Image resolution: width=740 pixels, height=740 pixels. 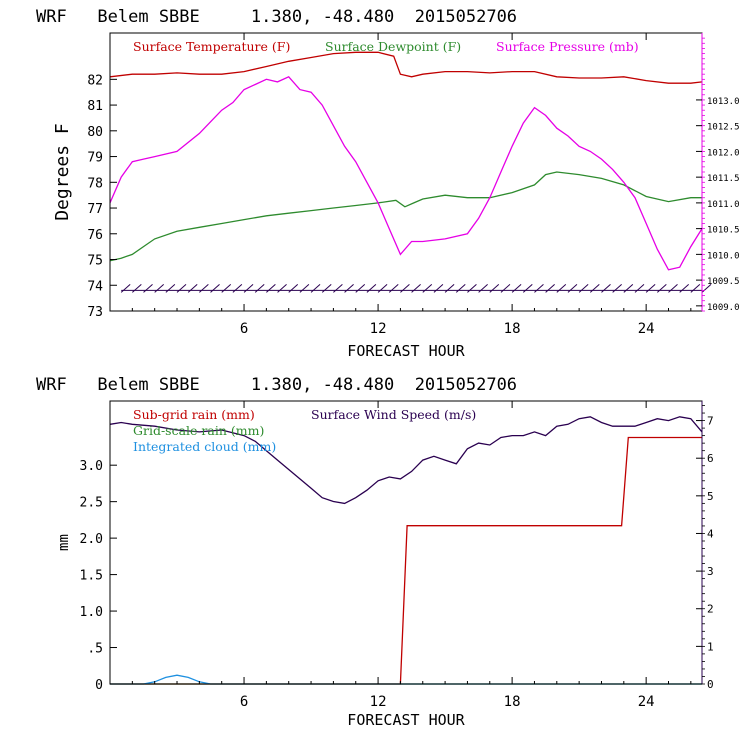 What do you see at coordinates (710, 458) in the screenshot?
I see `y2-tick-label: 6` at bounding box center [710, 458].